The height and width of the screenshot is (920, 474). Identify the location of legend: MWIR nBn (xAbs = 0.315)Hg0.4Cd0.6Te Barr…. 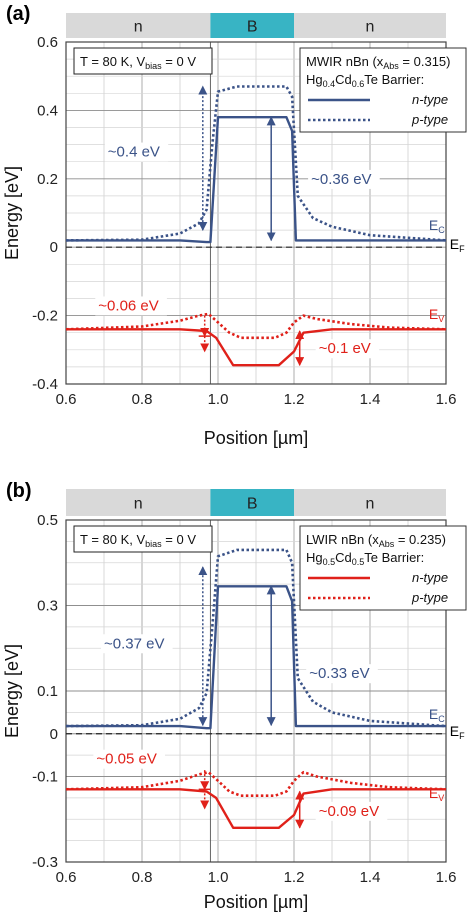
(383, 90).